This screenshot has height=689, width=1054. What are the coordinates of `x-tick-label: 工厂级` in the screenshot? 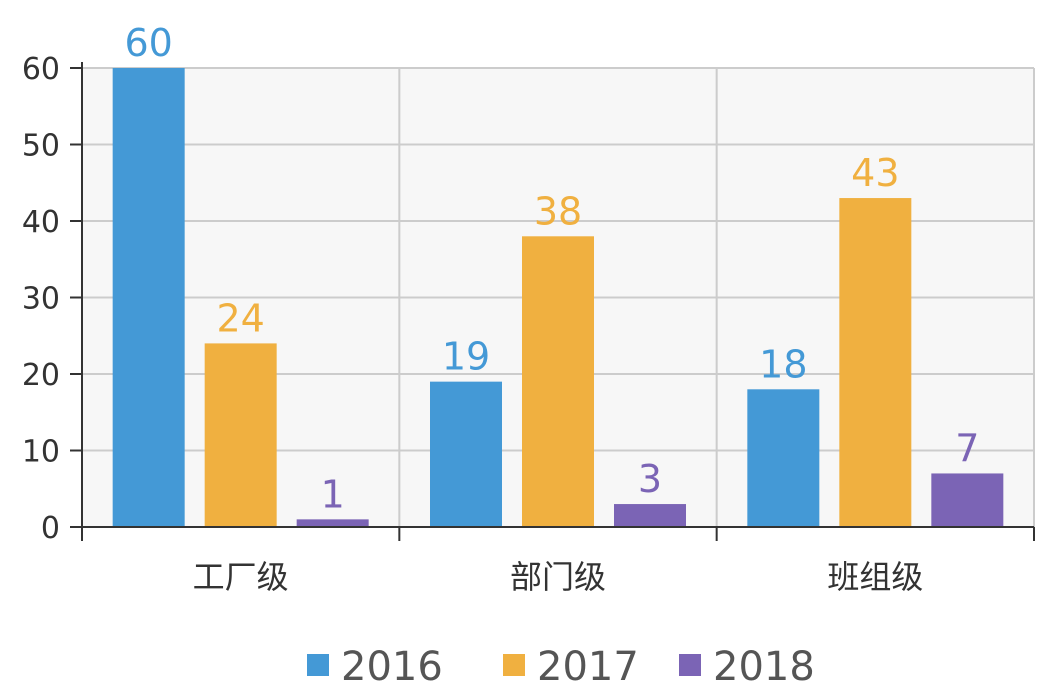 It's located at (241, 577).